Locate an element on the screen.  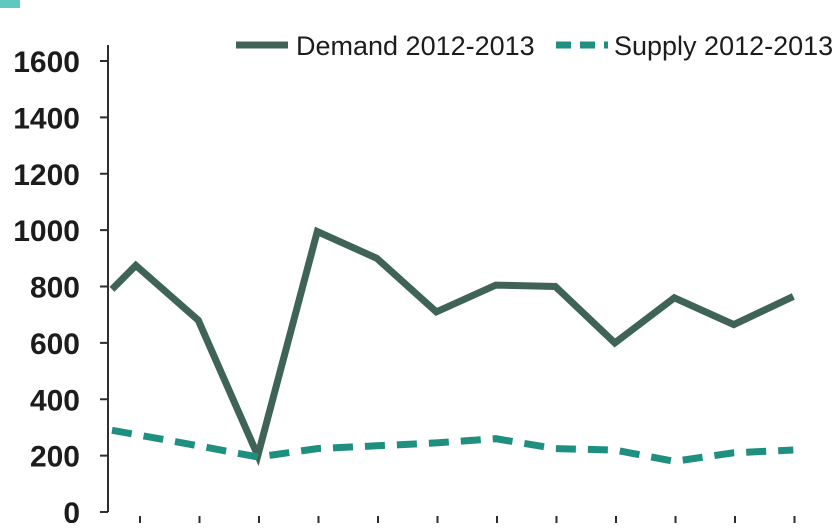
legend: Demand 2012-2013 Supply 2012-2013 is located at coordinates (534, 46).